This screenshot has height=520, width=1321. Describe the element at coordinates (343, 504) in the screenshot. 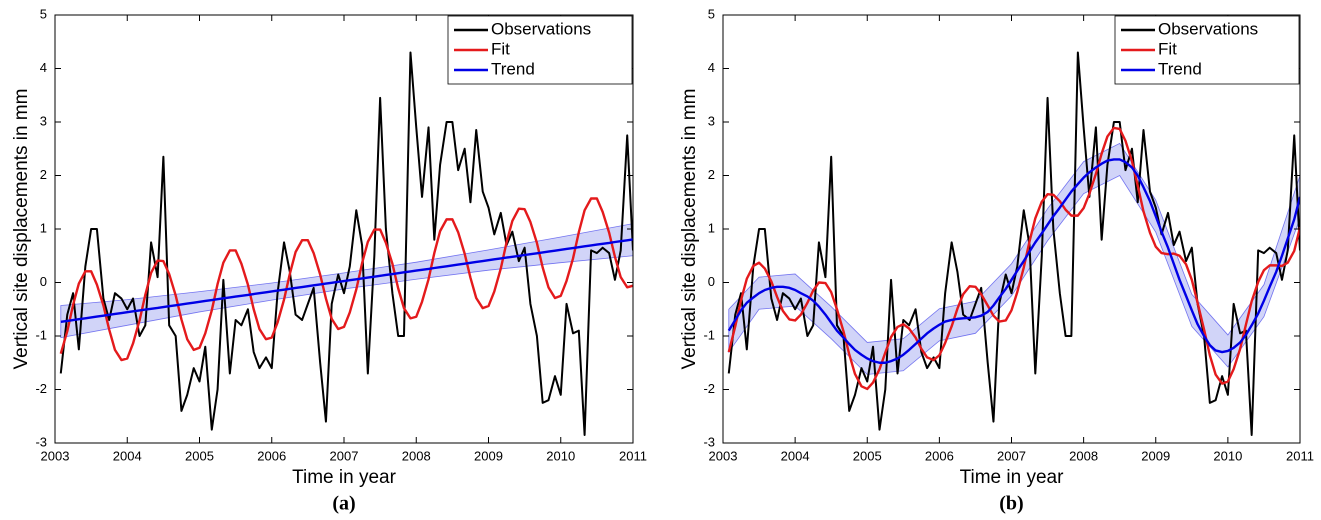

I see `caption: (a)` at that location.